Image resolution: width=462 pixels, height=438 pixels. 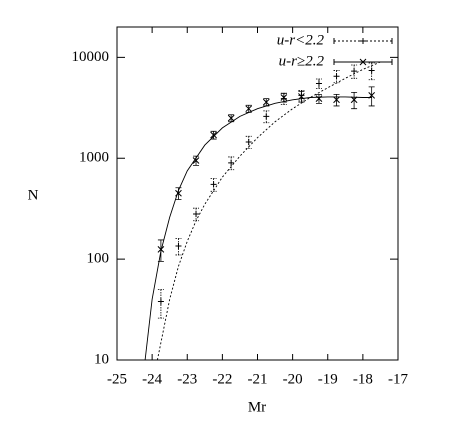 I want to click on y-axis-label: N, so click(x=33, y=195).